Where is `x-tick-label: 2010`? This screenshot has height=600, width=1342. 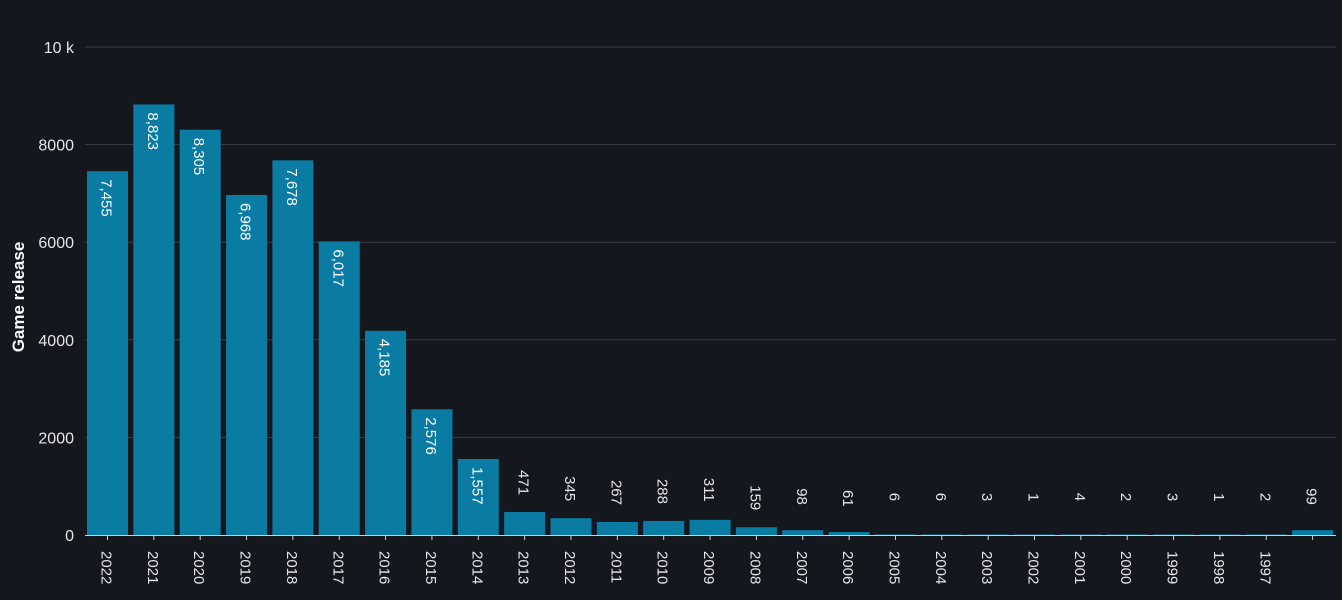 x-tick-label: 2010 is located at coordinates (662, 567).